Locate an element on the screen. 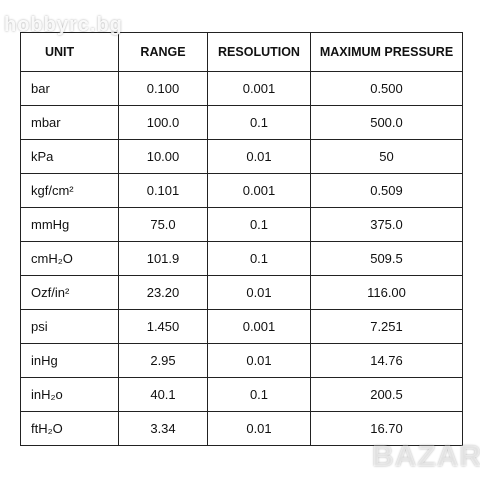 This screenshot has height=480, width=480. watermark: BAZAR is located at coordinates (426, 456).